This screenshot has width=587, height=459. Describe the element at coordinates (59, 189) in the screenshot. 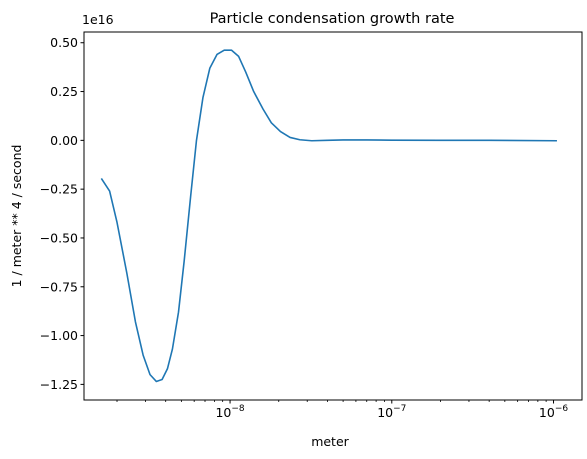

I see `y-tick-label: −0.25` at that location.